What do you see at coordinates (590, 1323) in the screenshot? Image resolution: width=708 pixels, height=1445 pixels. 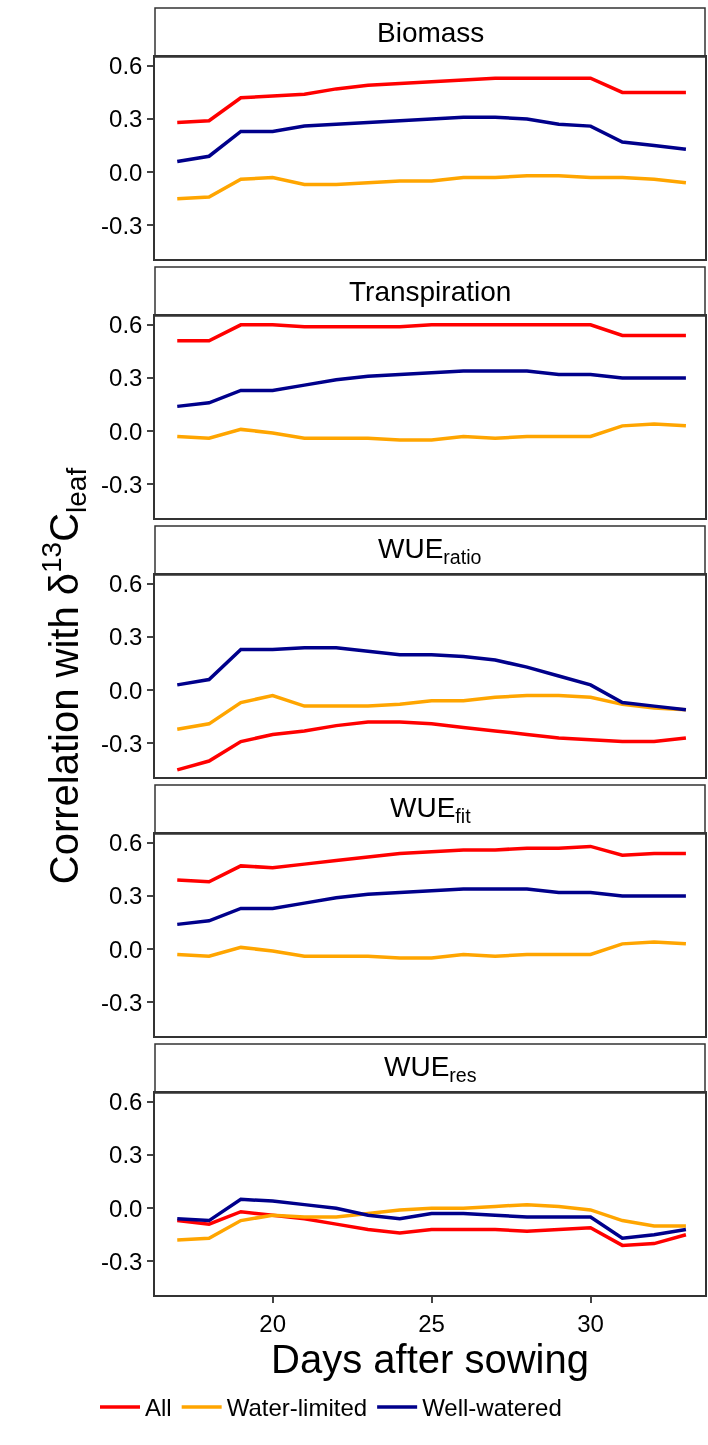 I see `x-tick-label: 30` at bounding box center [590, 1323].